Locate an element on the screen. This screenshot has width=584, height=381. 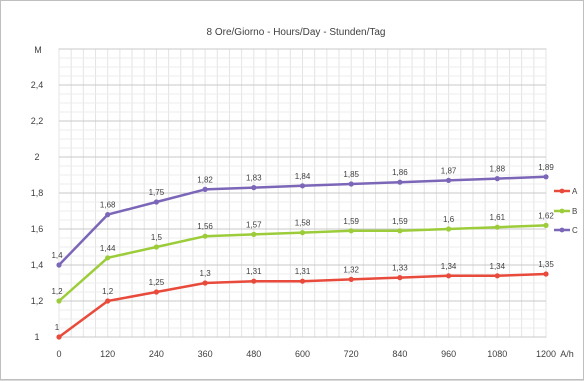
x-tick-label: 120 is located at coordinates (107, 354).